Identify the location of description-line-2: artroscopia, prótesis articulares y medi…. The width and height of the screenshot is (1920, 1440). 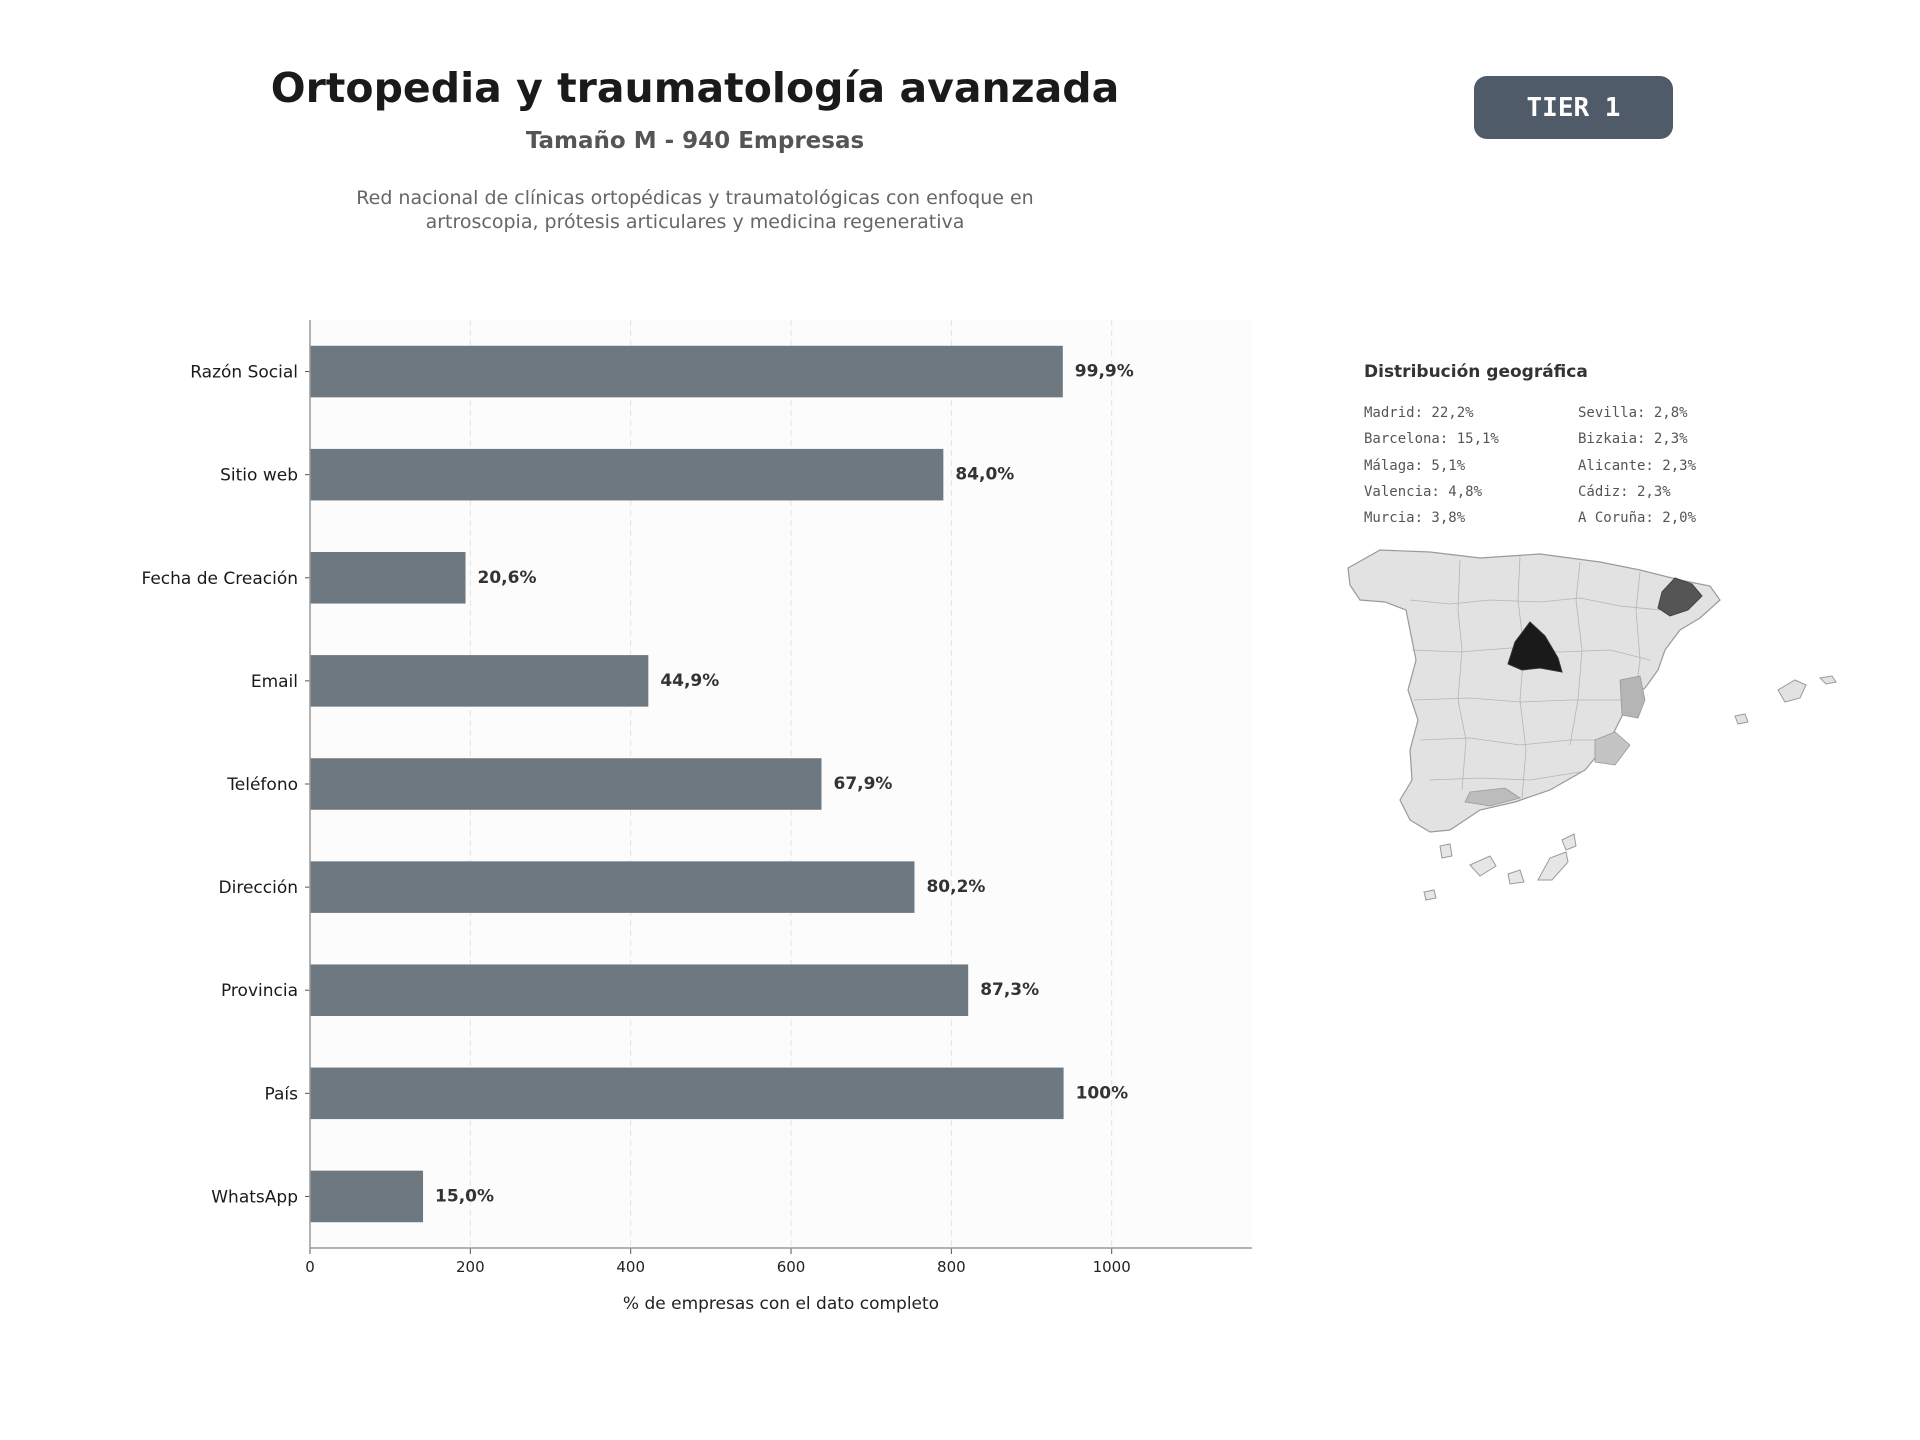
(695, 222).